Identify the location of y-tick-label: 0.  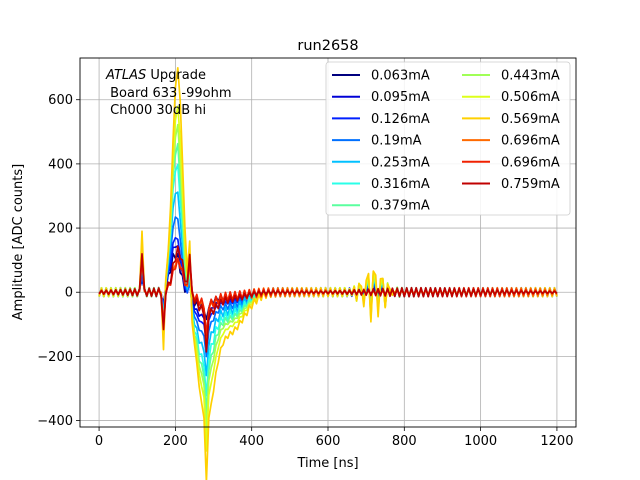
(69, 293).